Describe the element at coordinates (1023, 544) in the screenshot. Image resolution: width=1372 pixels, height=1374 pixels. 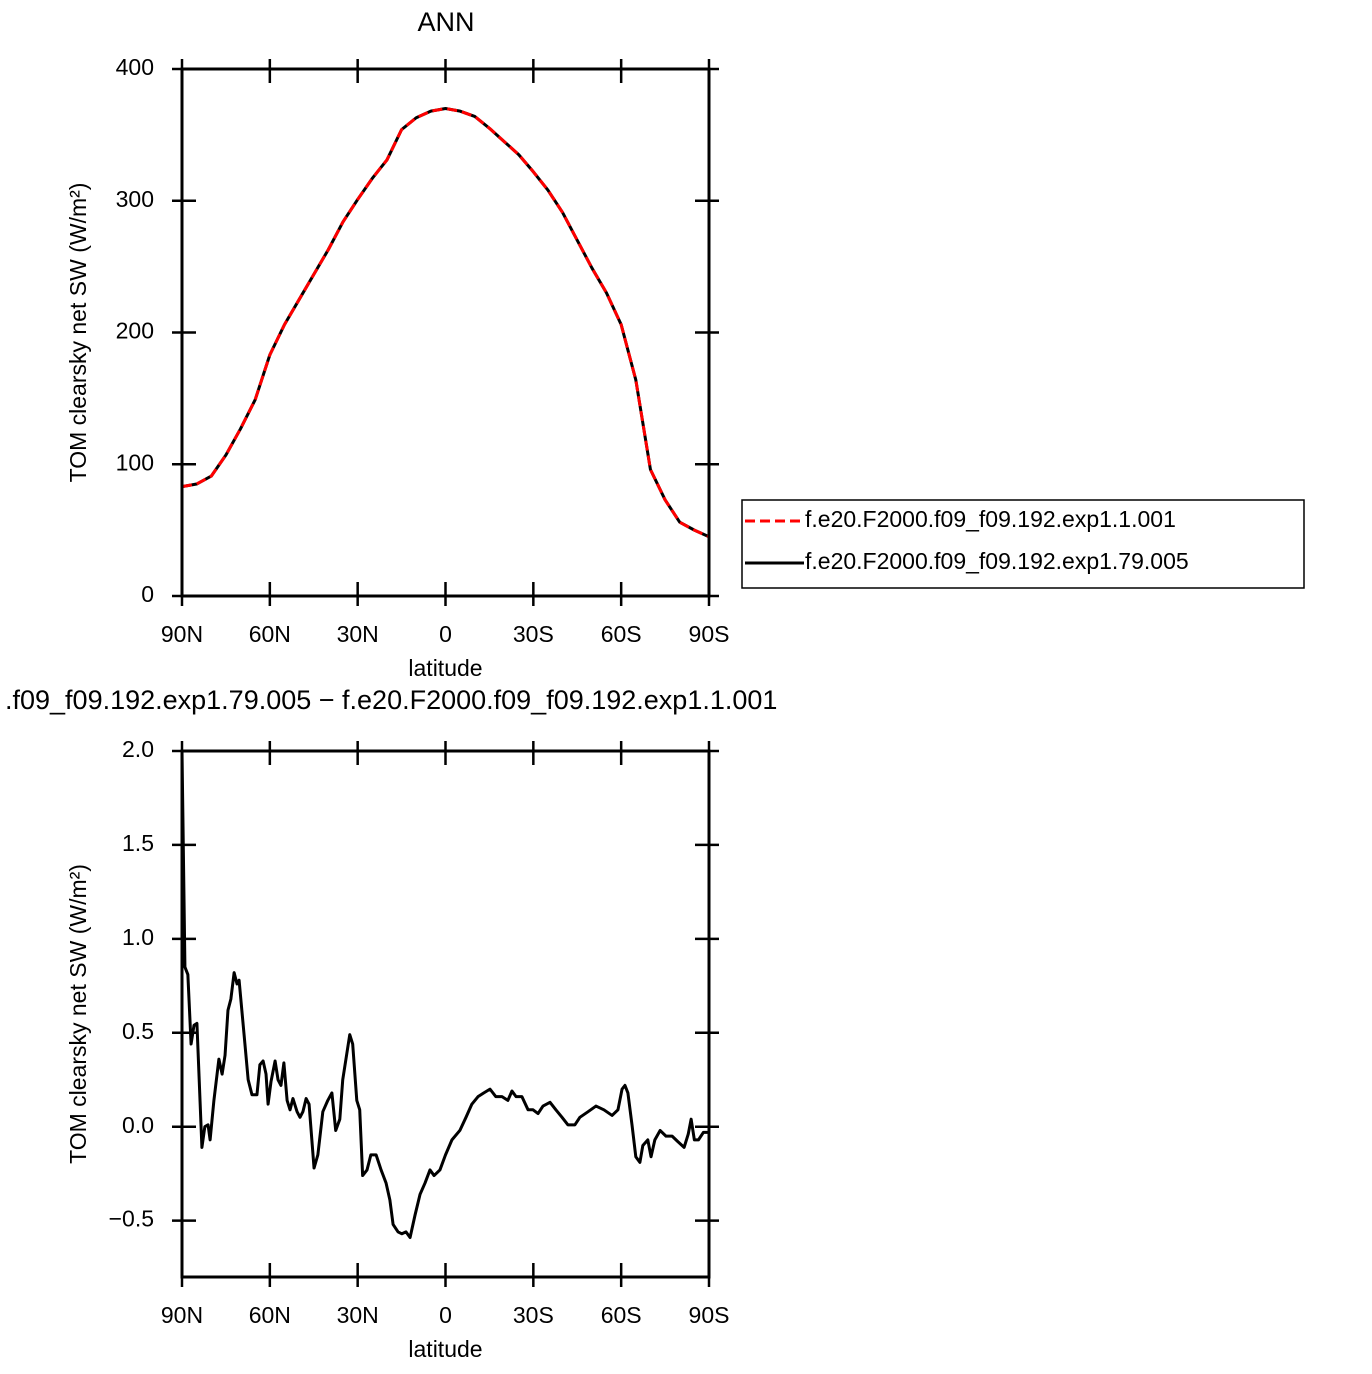
I see `legend-box` at that location.